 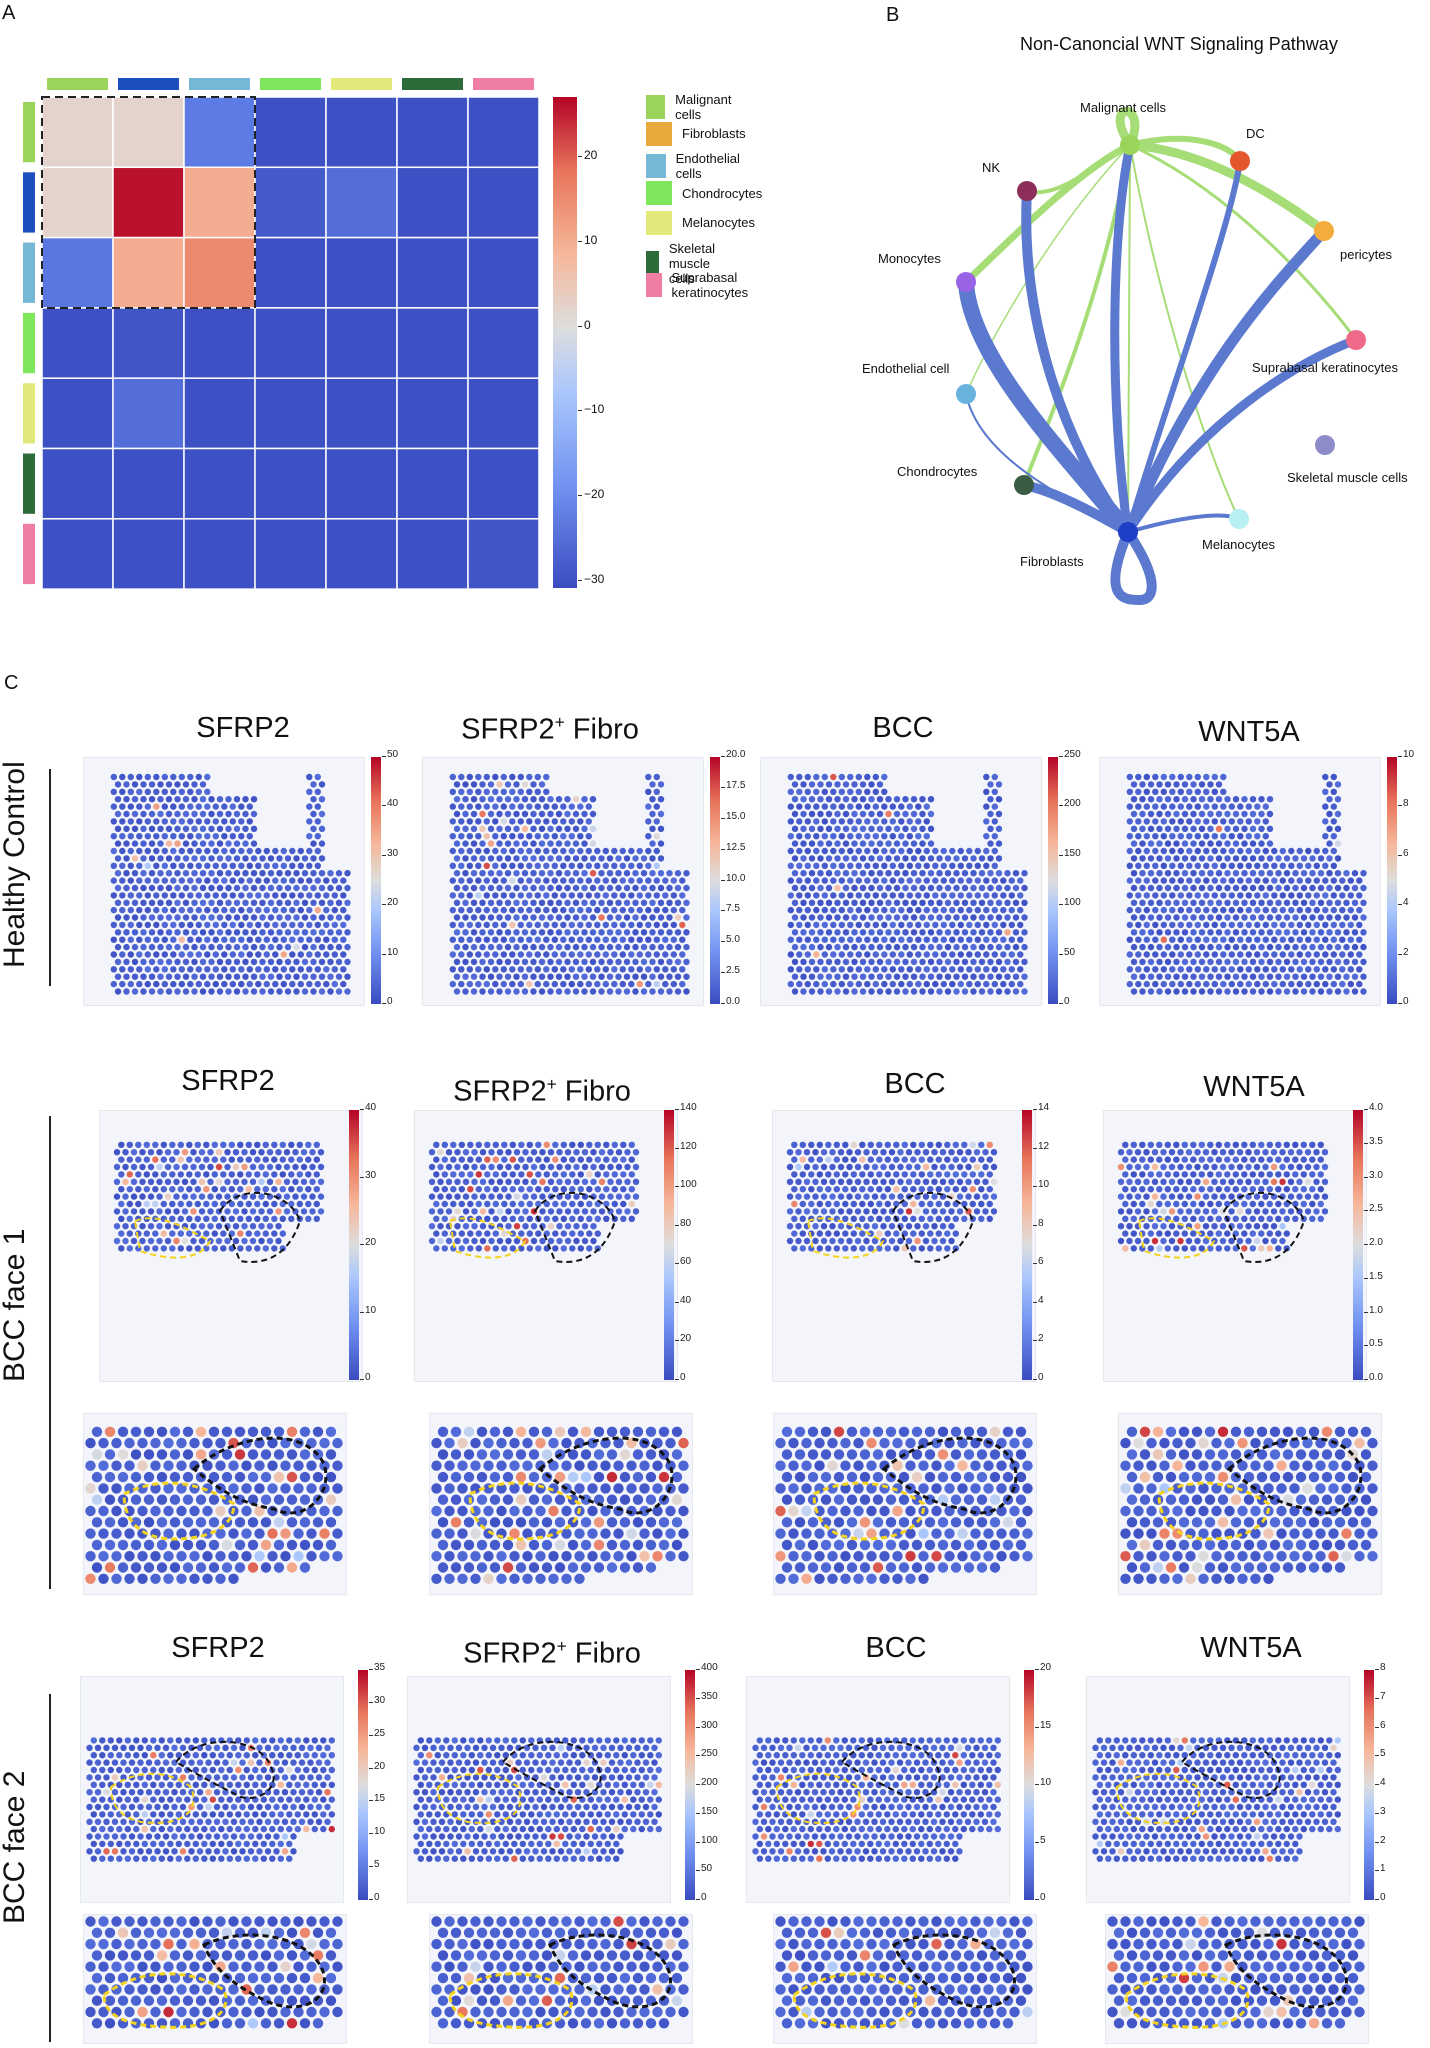 I want to click on spatial-colorbar-tick: 60, so click(x=683, y=1262).